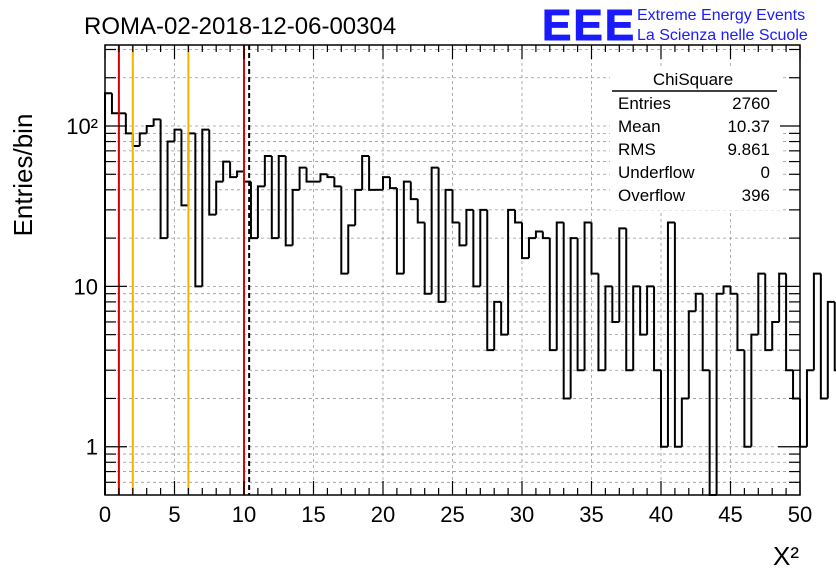  I want to click on stats-box-background, so click(695, 138).